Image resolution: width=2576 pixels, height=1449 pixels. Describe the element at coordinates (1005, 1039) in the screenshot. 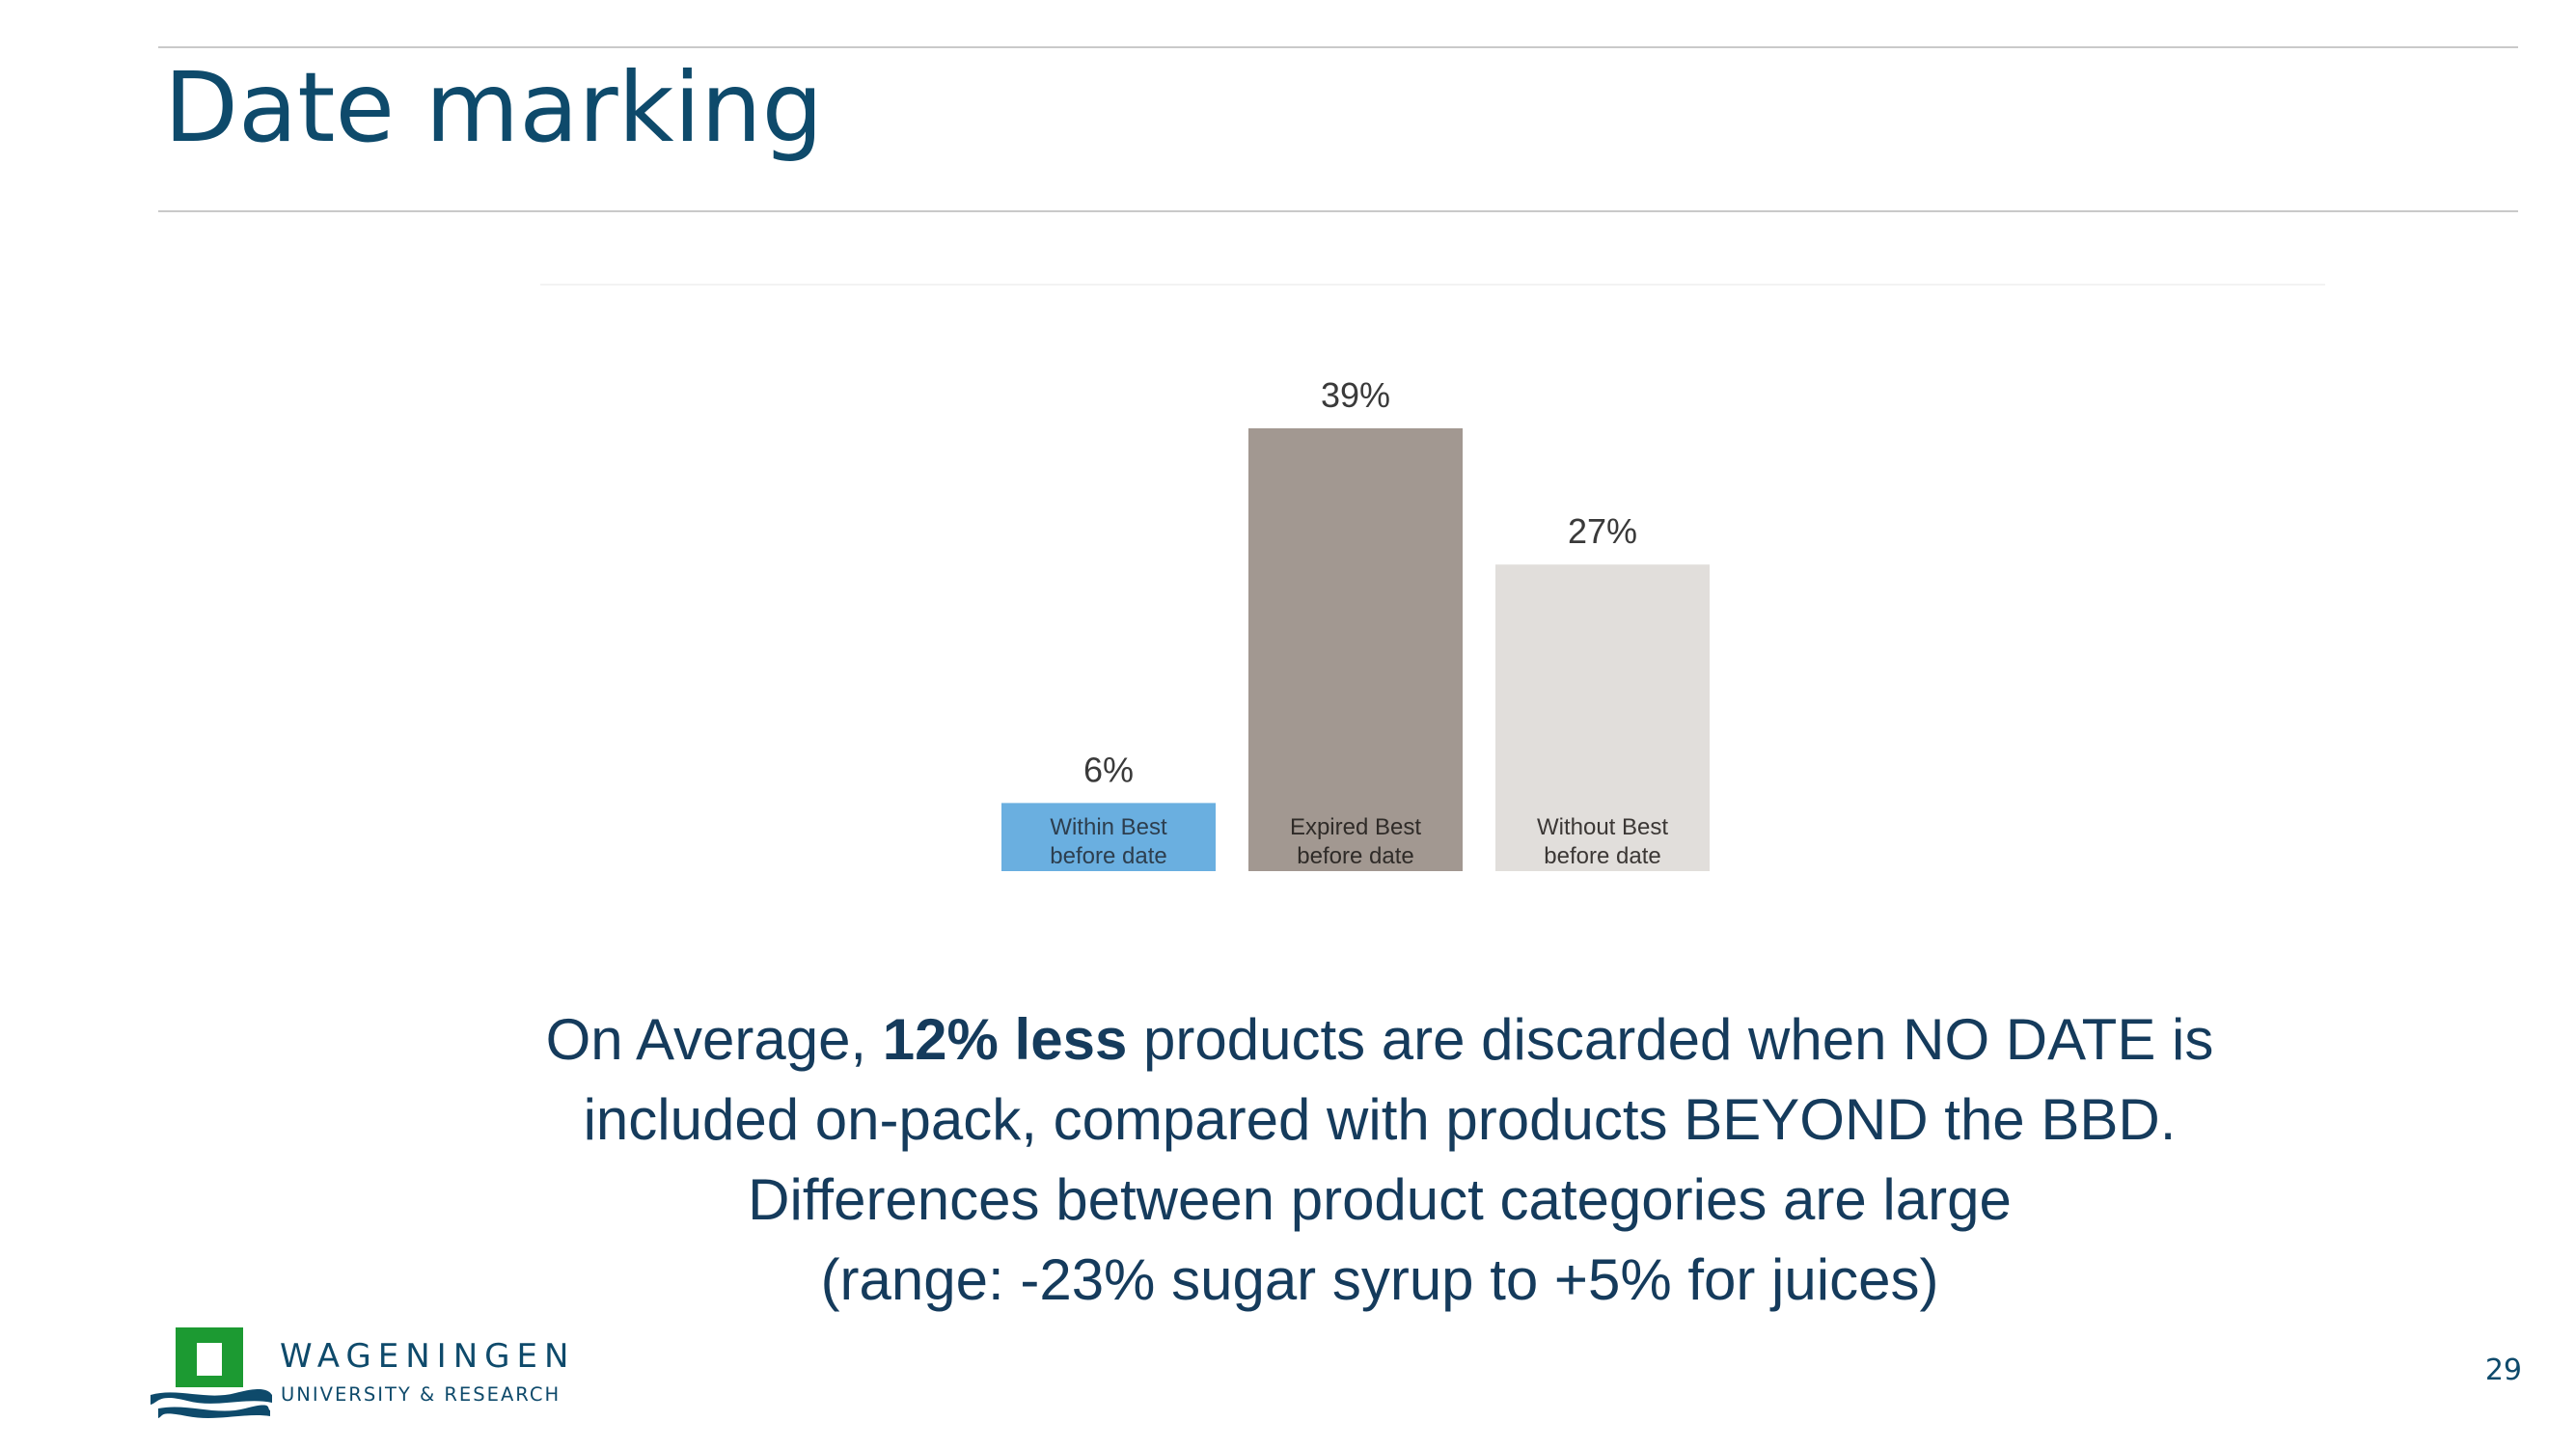

I see `summary-highlight: 12% less` at that location.